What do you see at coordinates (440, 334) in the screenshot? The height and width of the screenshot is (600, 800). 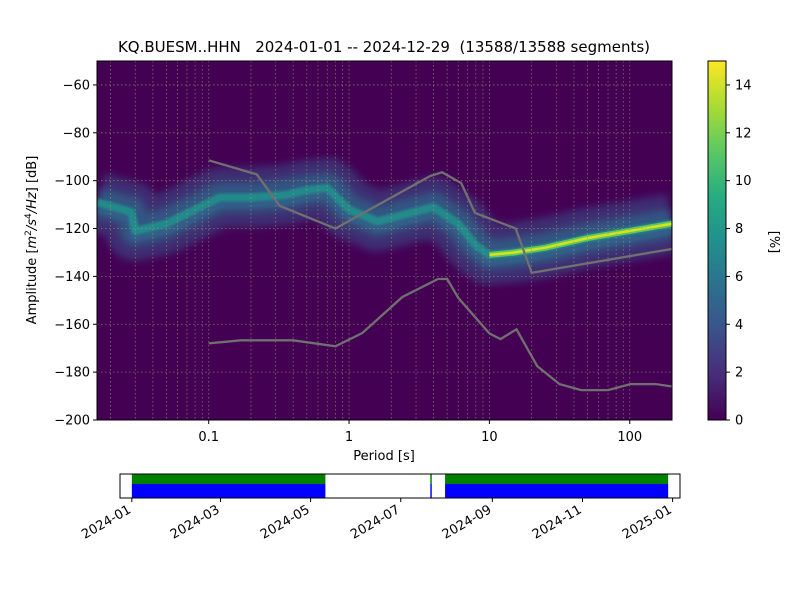 I see `nlnm-curve` at bounding box center [440, 334].